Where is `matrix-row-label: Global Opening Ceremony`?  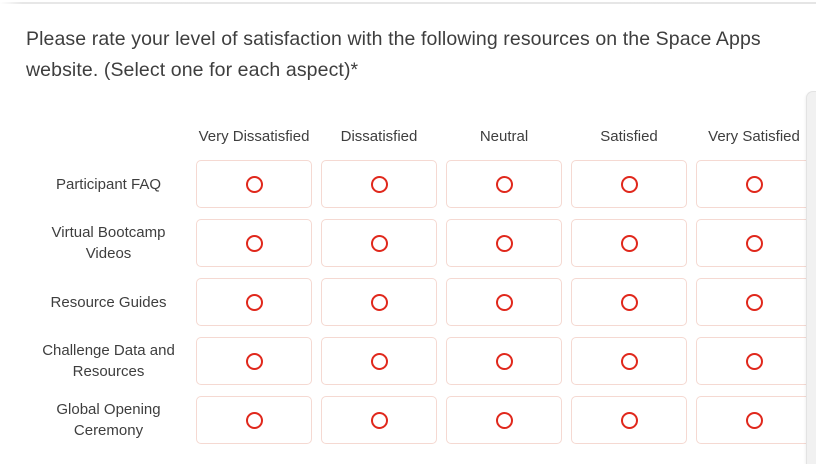 matrix-row-label: Global Opening Ceremony is located at coordinates (108, 420).